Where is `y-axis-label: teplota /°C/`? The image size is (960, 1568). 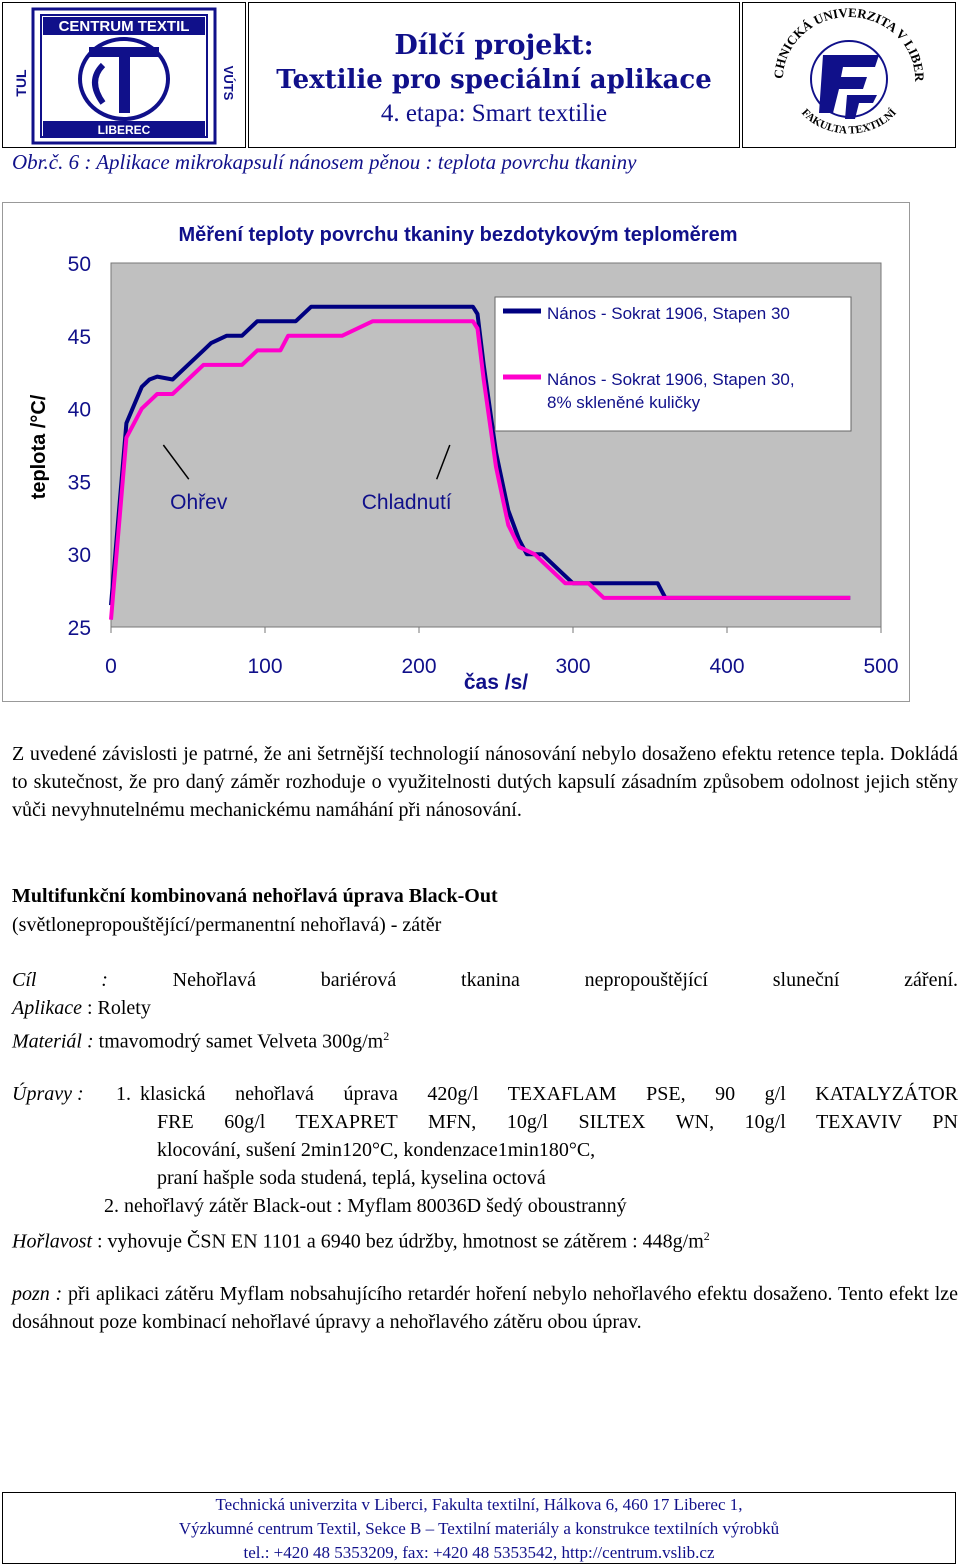
y-axis-label: teplota /°C/ is located at coordinates (39, 446).